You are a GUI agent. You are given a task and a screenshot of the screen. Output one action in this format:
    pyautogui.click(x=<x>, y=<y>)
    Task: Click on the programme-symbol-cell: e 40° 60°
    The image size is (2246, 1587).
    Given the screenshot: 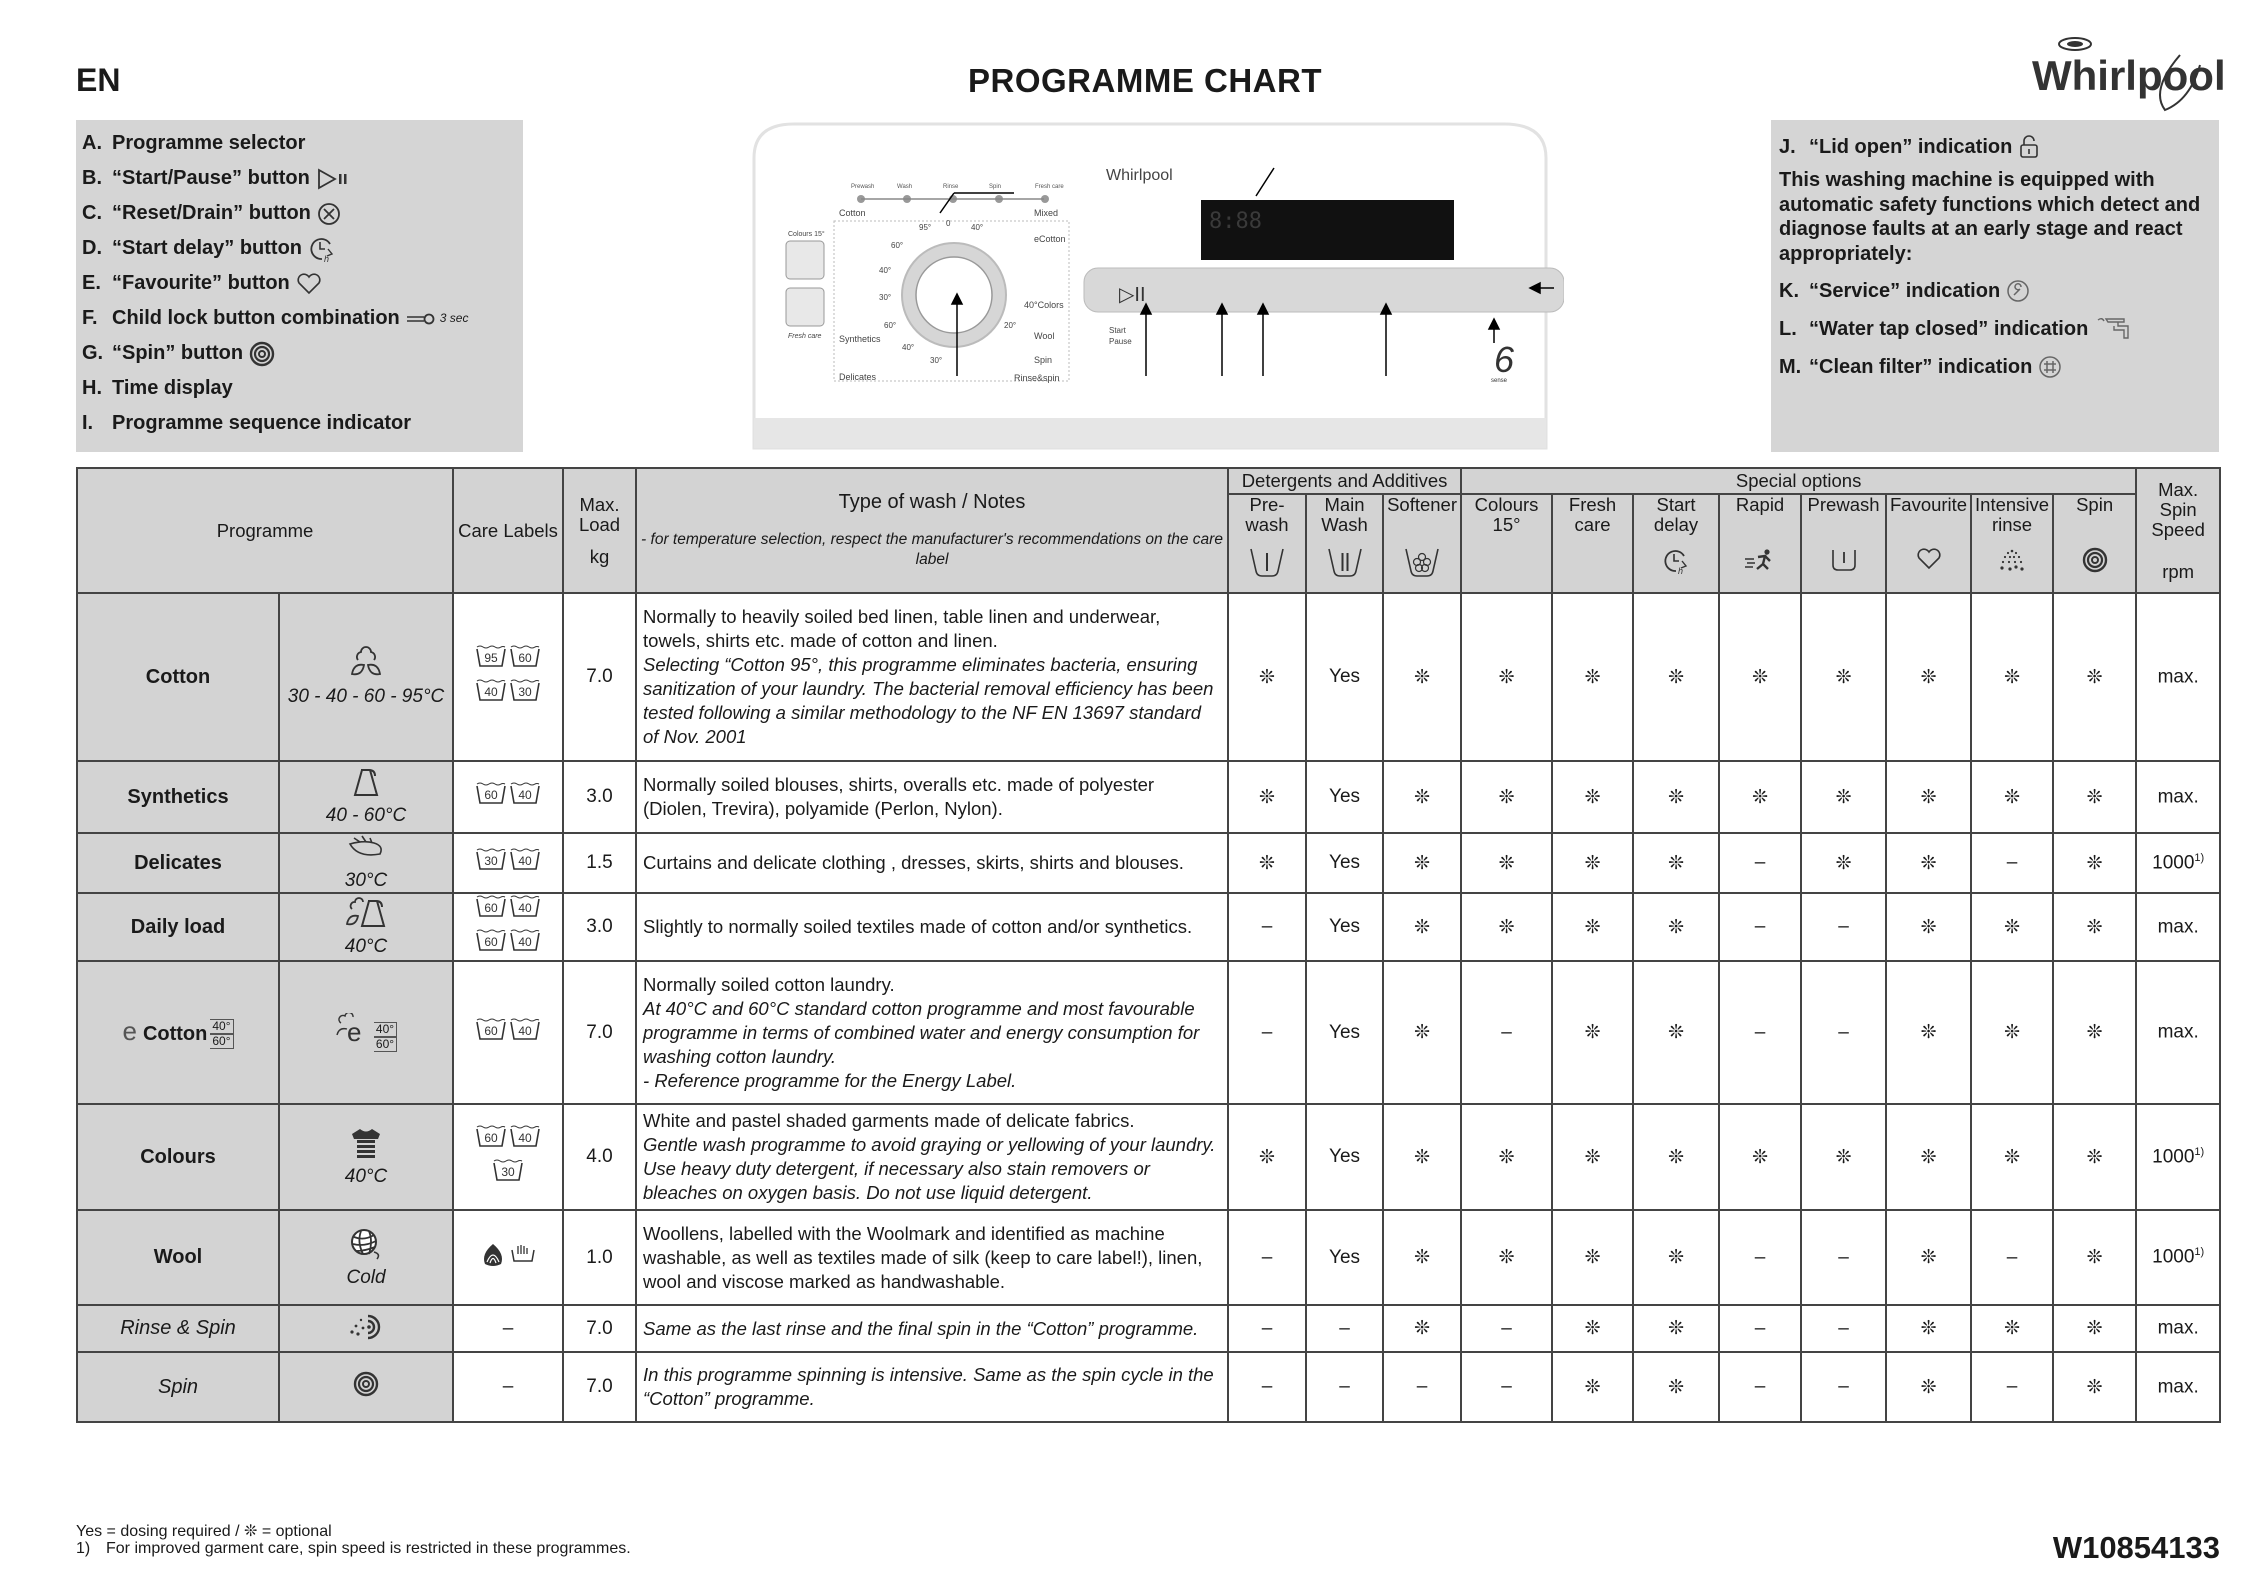 What is the action you would take?
    pyautogui.click(x=366, y=1032)
    